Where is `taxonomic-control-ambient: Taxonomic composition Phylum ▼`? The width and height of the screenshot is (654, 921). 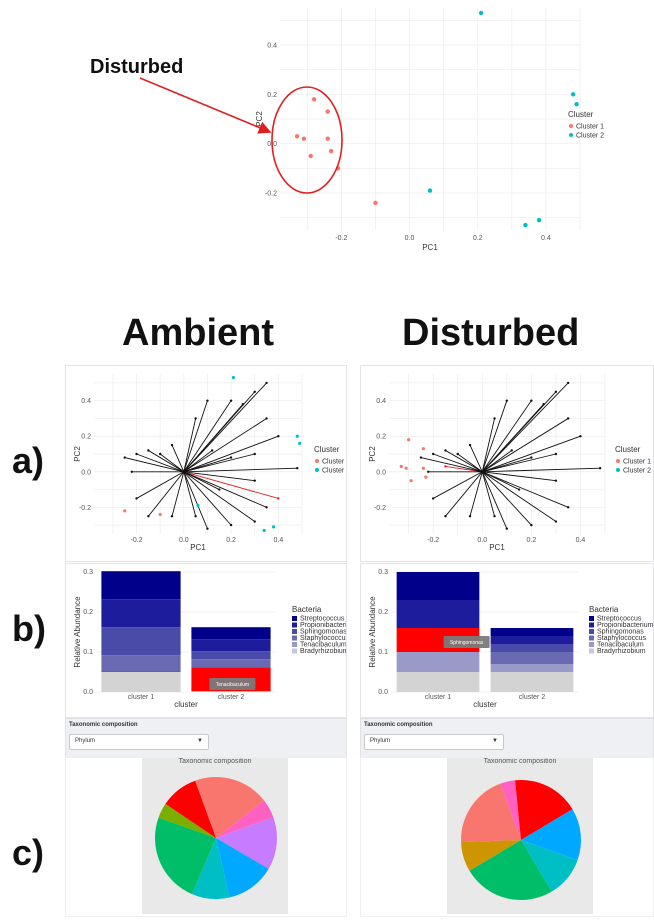
taxonomic-control-ambient: Taxonomic composition Phylum ▼ is located at coordinates (206, 738).